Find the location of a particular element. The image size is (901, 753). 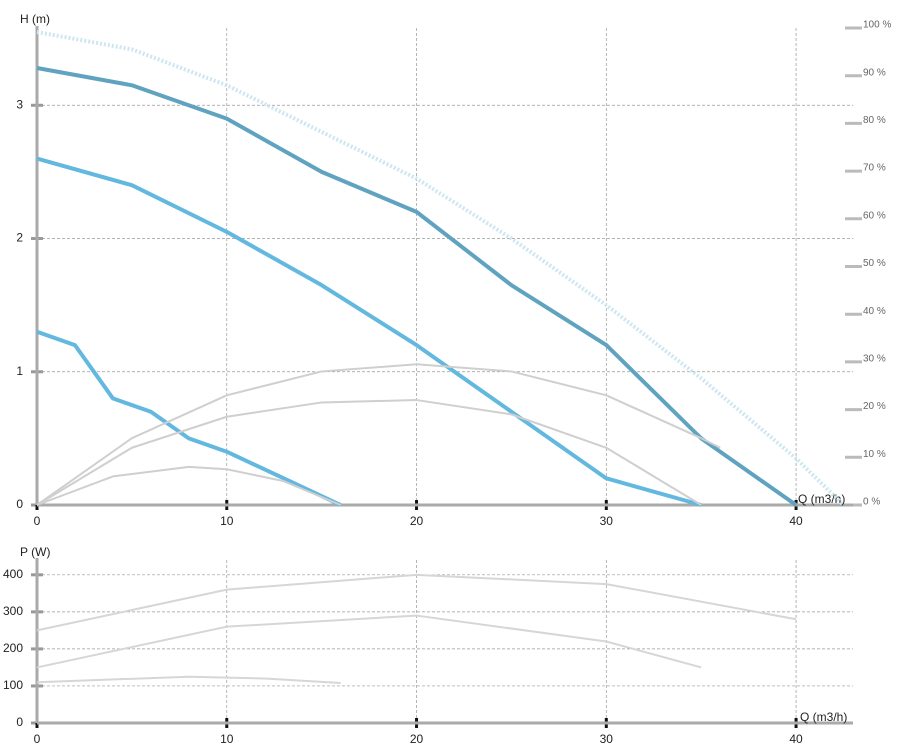

y-axis-label: H (m) is located at coordinates (35, 19).